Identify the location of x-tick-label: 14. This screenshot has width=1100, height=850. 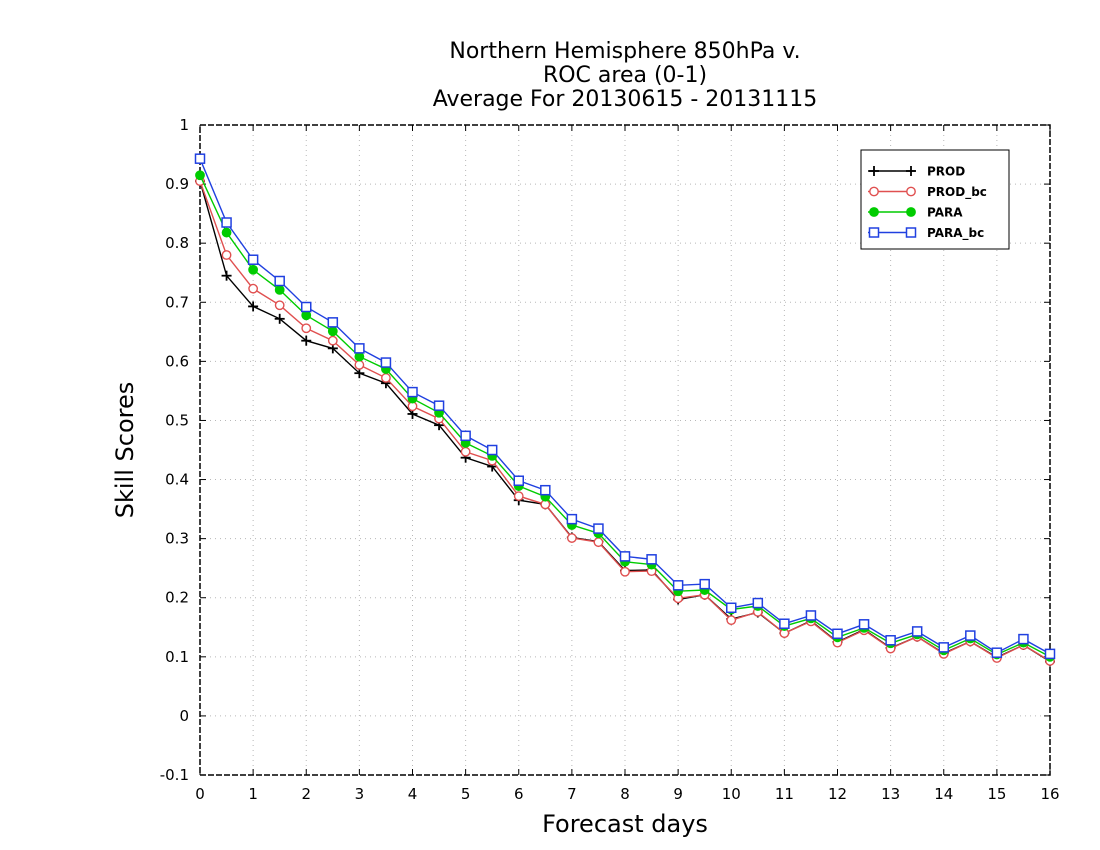
(943, 794).